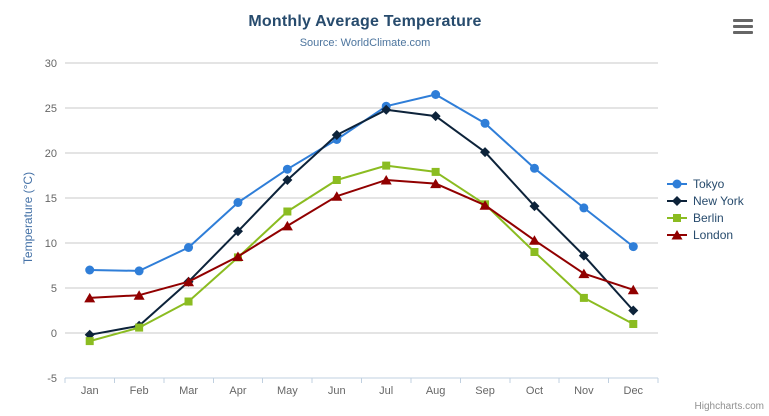 This screenshot has width=769, height=416. Describe the element at coordinates (54, 289) in the screenshot. I see `y-axis-tick-label: 5` at that location.